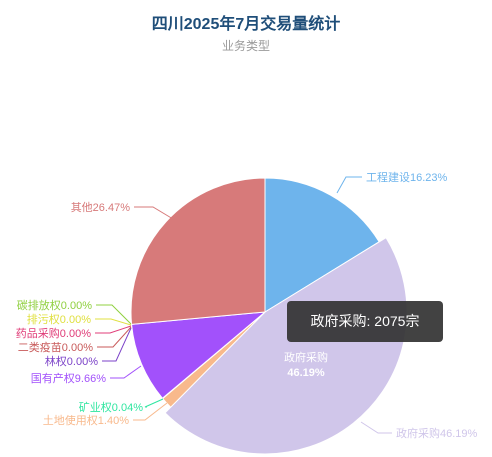  I want to click on label-line-engineering, so click(349, 185).